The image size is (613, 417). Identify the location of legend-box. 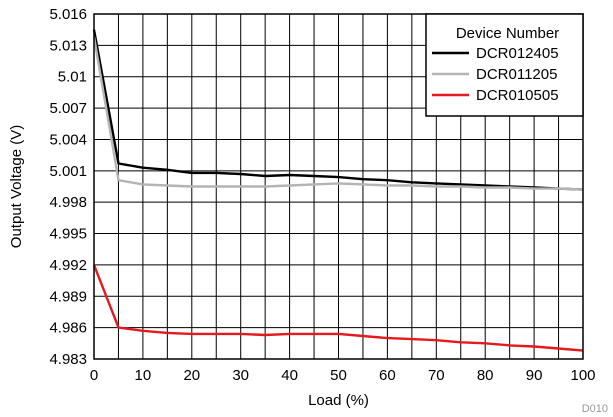
(504, 65).